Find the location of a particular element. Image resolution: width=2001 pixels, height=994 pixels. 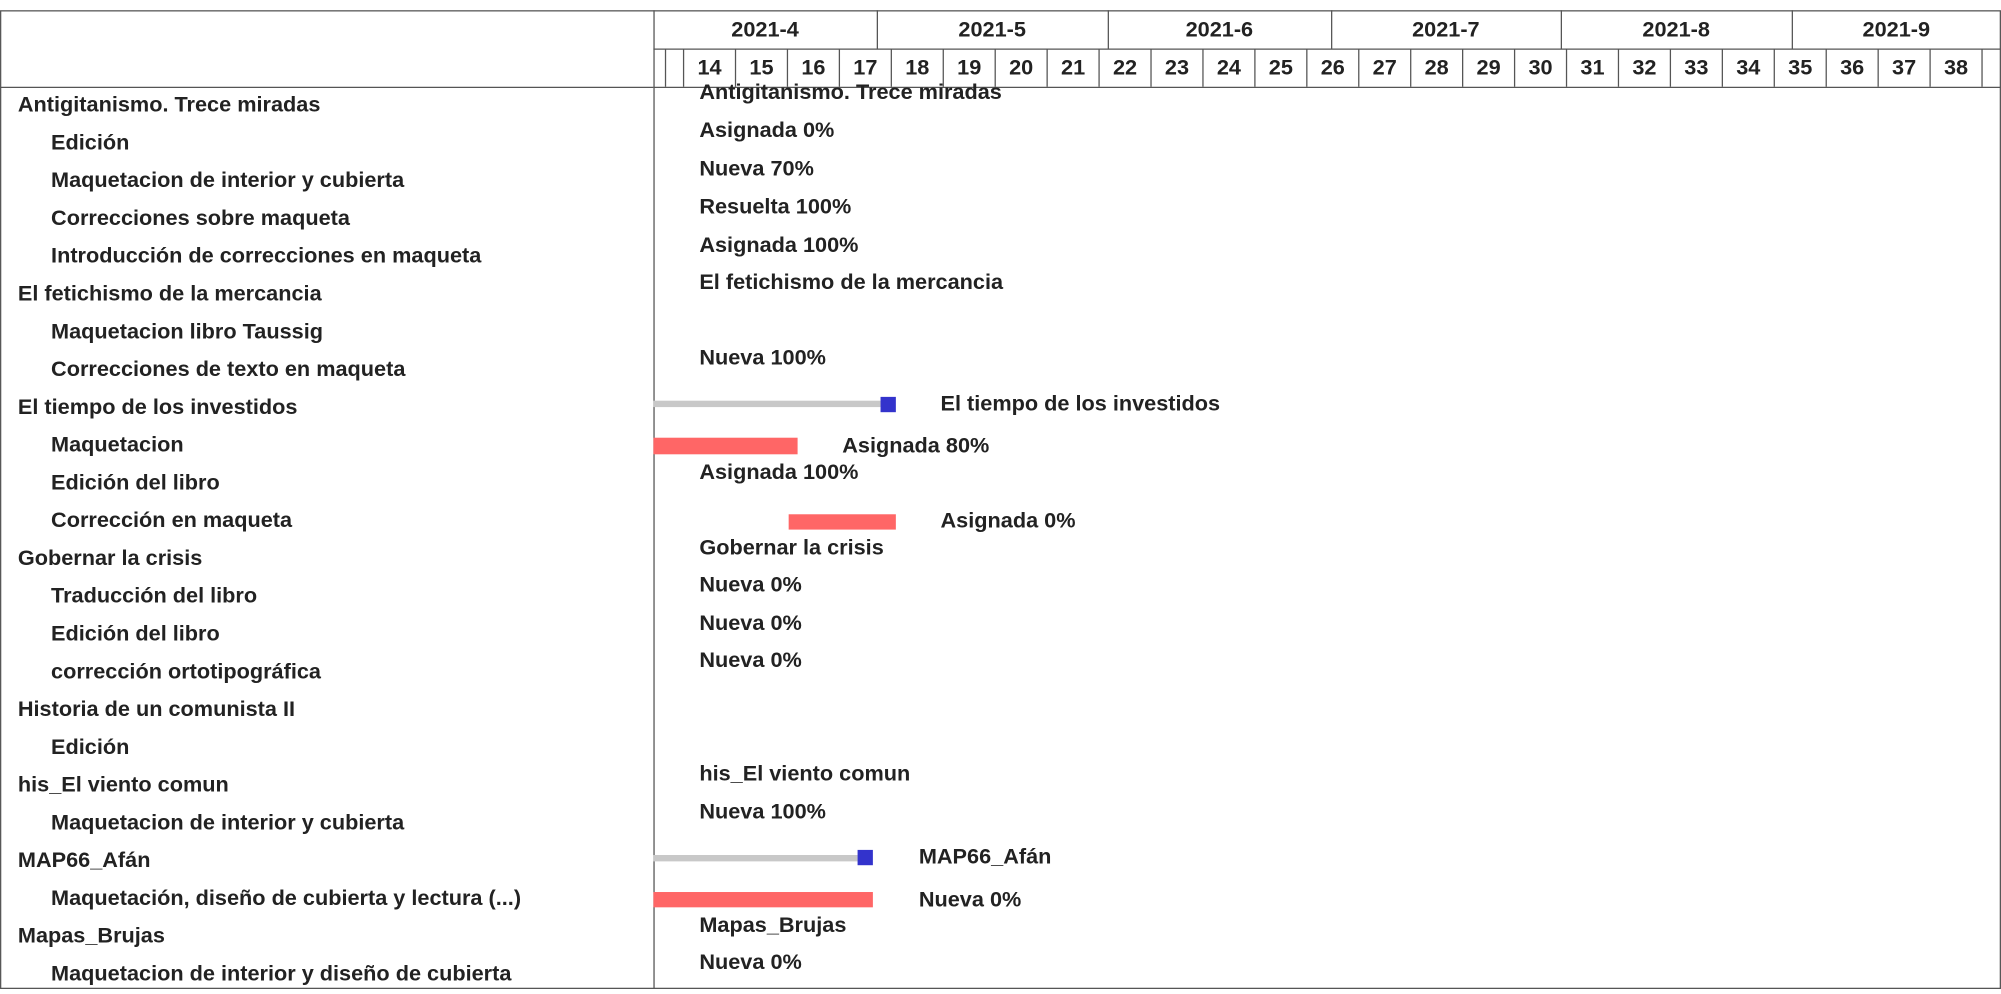

week-label: 29 is located at coordinates (1489, 67).